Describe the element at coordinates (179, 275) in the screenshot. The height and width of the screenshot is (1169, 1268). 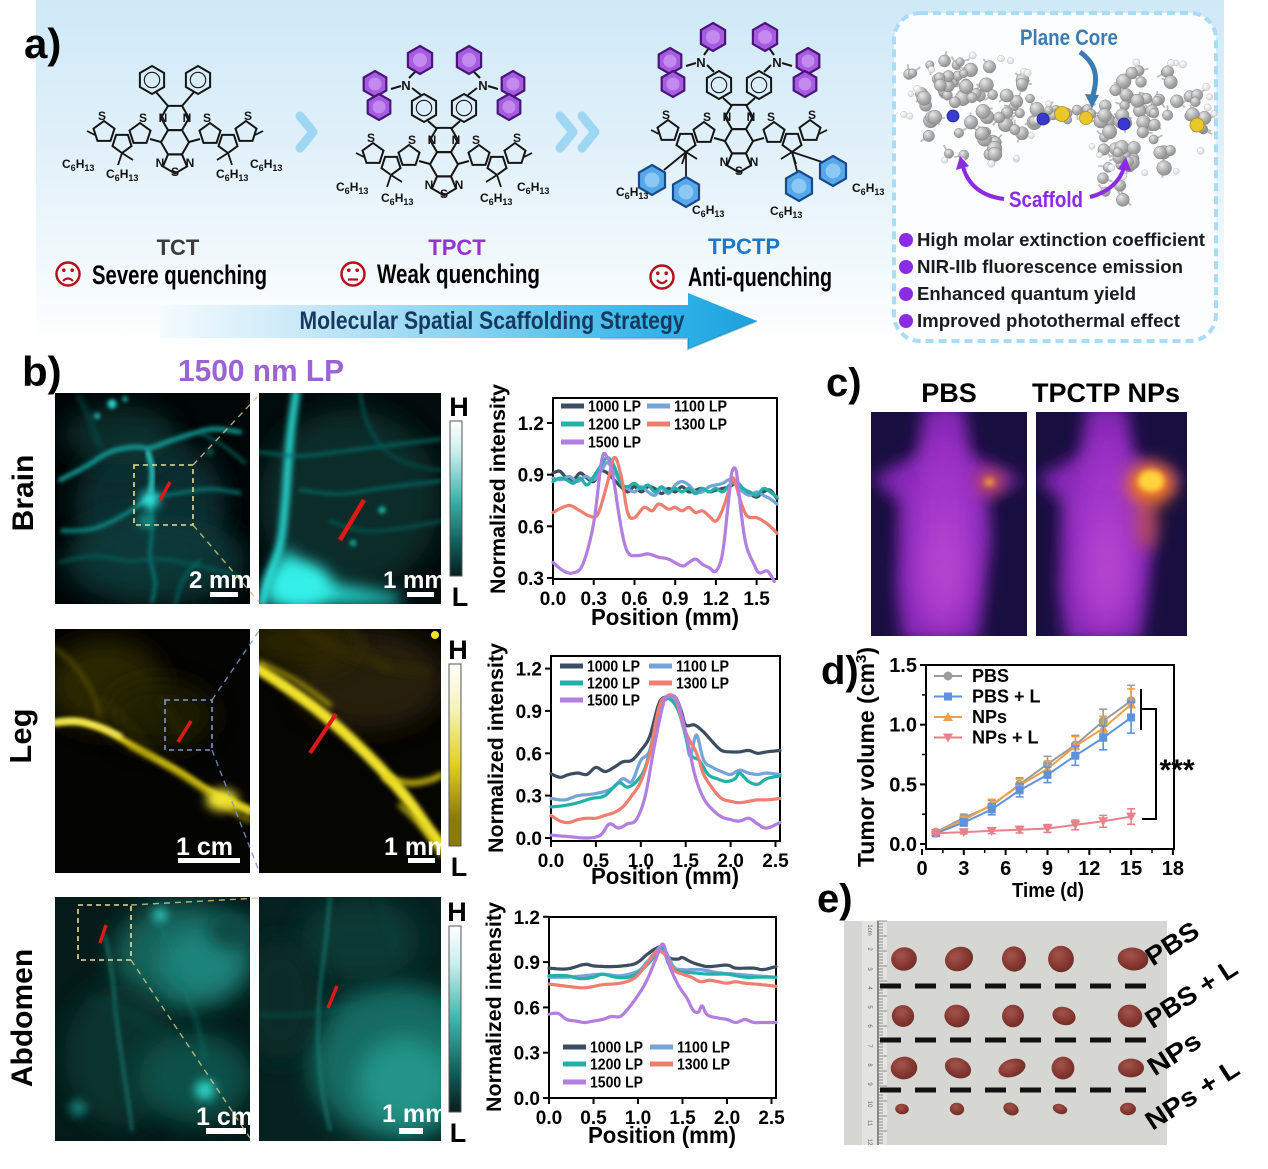
I see `svg-text: Severe quenching` at that location.